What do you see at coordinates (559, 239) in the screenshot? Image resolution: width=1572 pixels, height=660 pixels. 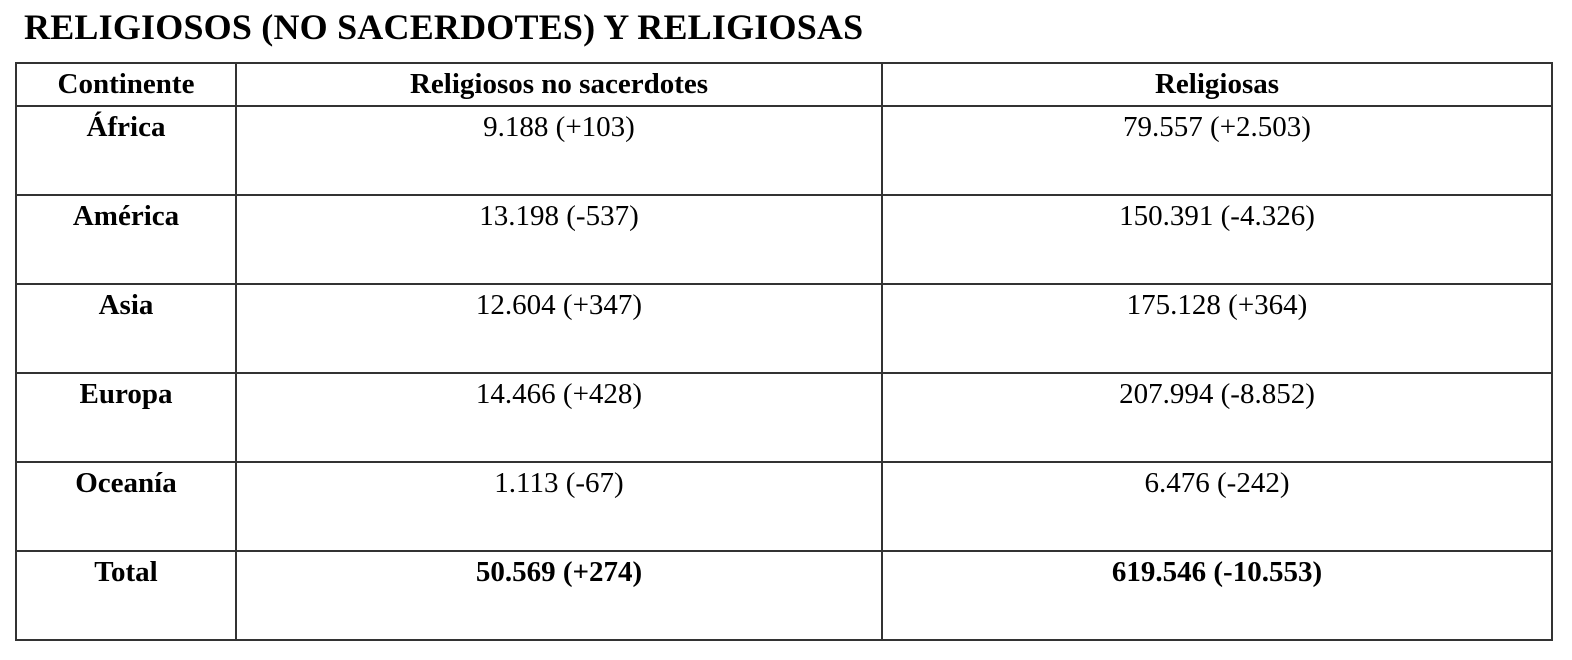 I see `cell-religiosos: 13.198 (-537)` at bounding box center [559, 239].